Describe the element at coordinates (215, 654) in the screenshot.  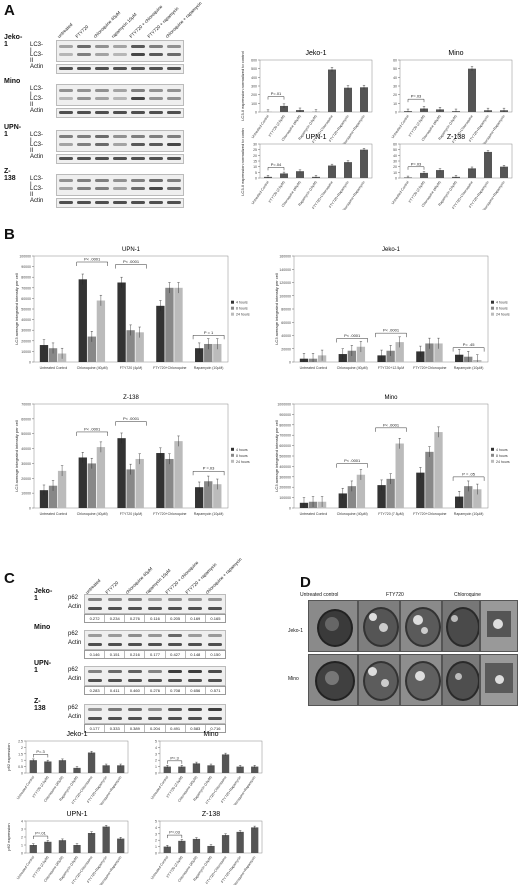
I see `blot-c-quant-value: 0.150` at that location.